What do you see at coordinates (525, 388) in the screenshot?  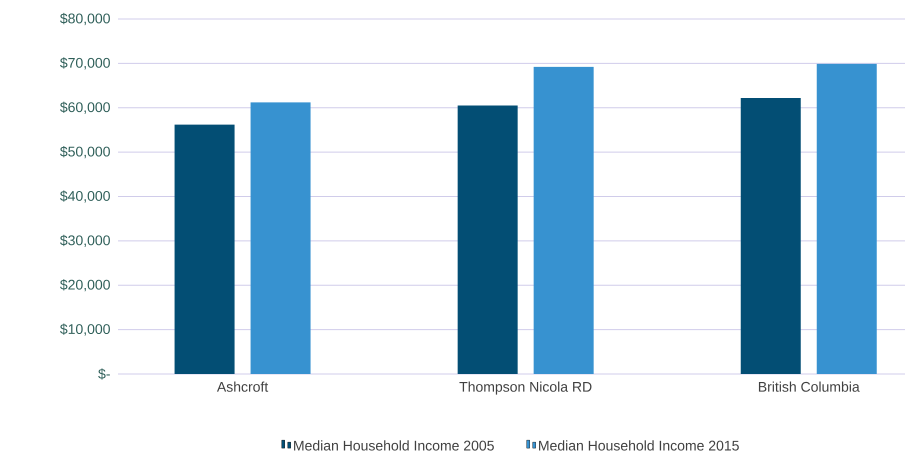 I see `x-tick-label: Thompson Nicola RD` at bounding box center [525, 388].